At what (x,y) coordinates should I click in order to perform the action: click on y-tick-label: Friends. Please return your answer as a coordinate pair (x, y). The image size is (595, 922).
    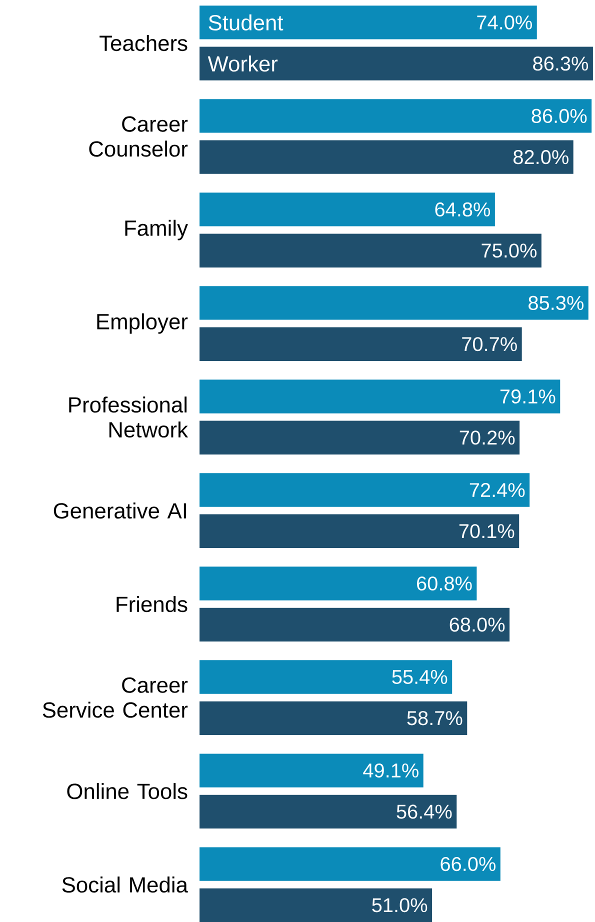
    Looking at the image, I should click on (152, 604).